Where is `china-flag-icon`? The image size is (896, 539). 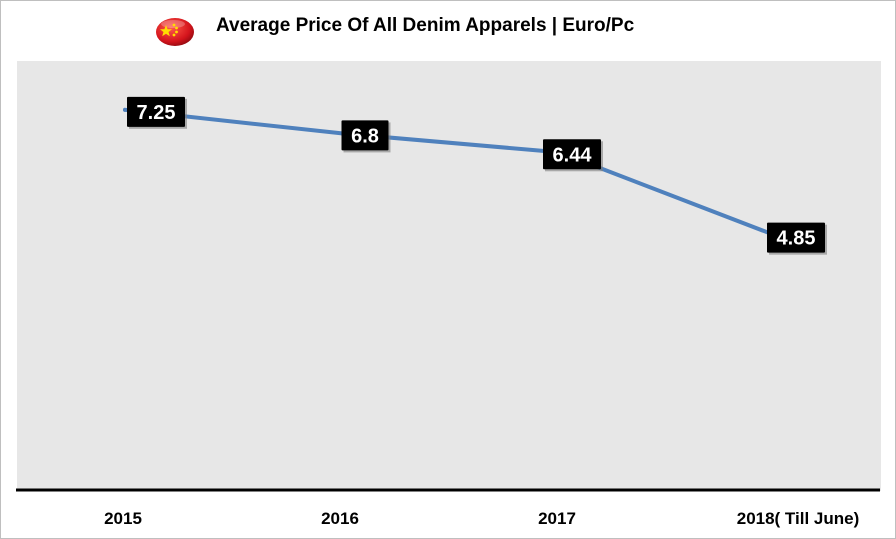 china-flag-icon is located at coordinates (175, 32).